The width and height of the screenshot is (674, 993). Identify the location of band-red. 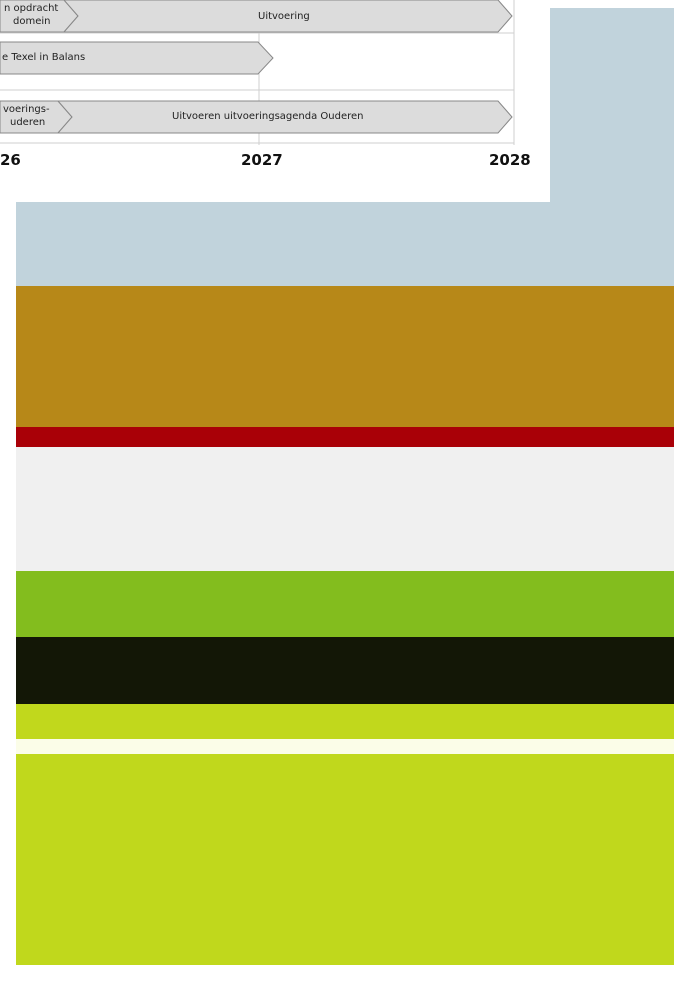
(345, 437).